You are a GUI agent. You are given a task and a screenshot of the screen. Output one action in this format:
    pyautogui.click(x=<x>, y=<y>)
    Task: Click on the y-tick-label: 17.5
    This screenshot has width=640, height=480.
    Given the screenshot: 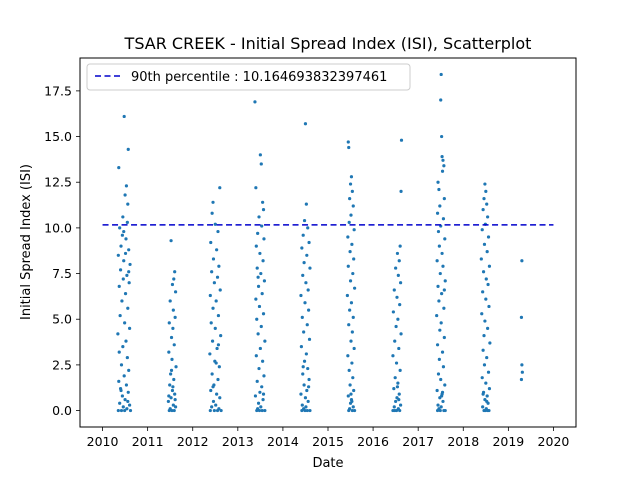 What is the action you would take?
    pyautogui.click(x=58, y=90)
    